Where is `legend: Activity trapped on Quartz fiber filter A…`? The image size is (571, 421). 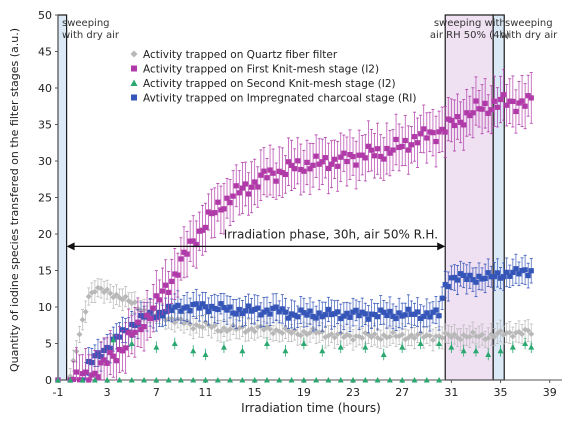
legend: Activity trapped on Quartz fiber filter A… is located at coordinates (273, 77).